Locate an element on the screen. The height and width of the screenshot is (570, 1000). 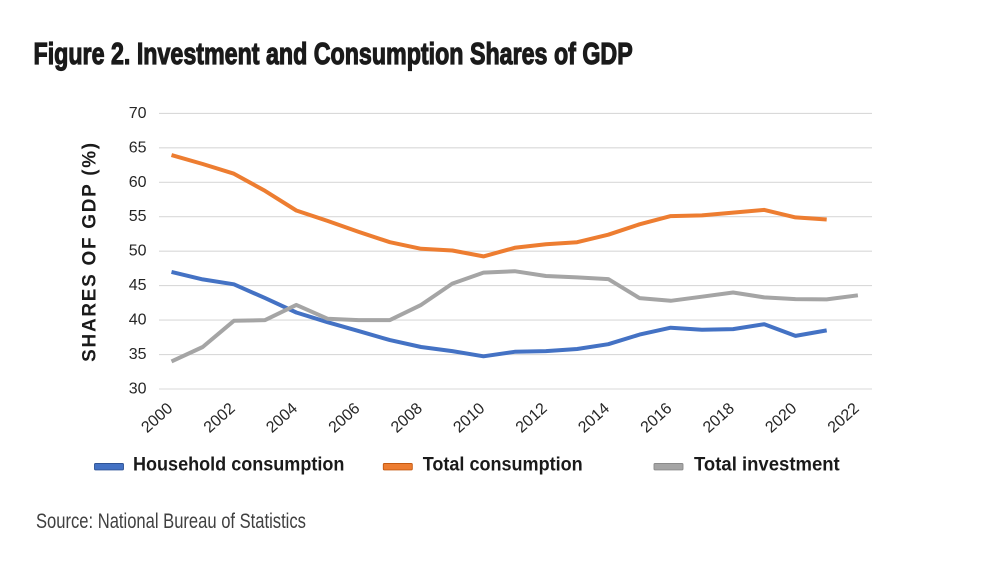
svg-text: Household consumption is located at coordinates (238, 464).